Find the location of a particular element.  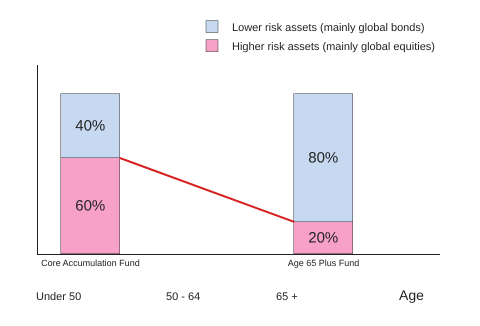

text: Age is located at coordinates (411, 295).